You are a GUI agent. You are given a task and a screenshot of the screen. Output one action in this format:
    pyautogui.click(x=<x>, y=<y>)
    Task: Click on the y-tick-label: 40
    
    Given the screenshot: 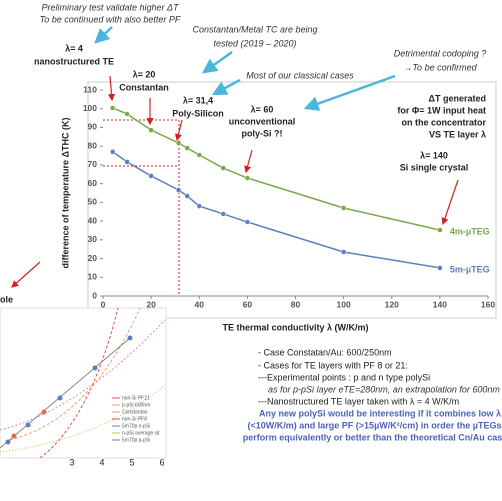 What is the action you would take?
    pyautogui.click(x=93, y=220)
    